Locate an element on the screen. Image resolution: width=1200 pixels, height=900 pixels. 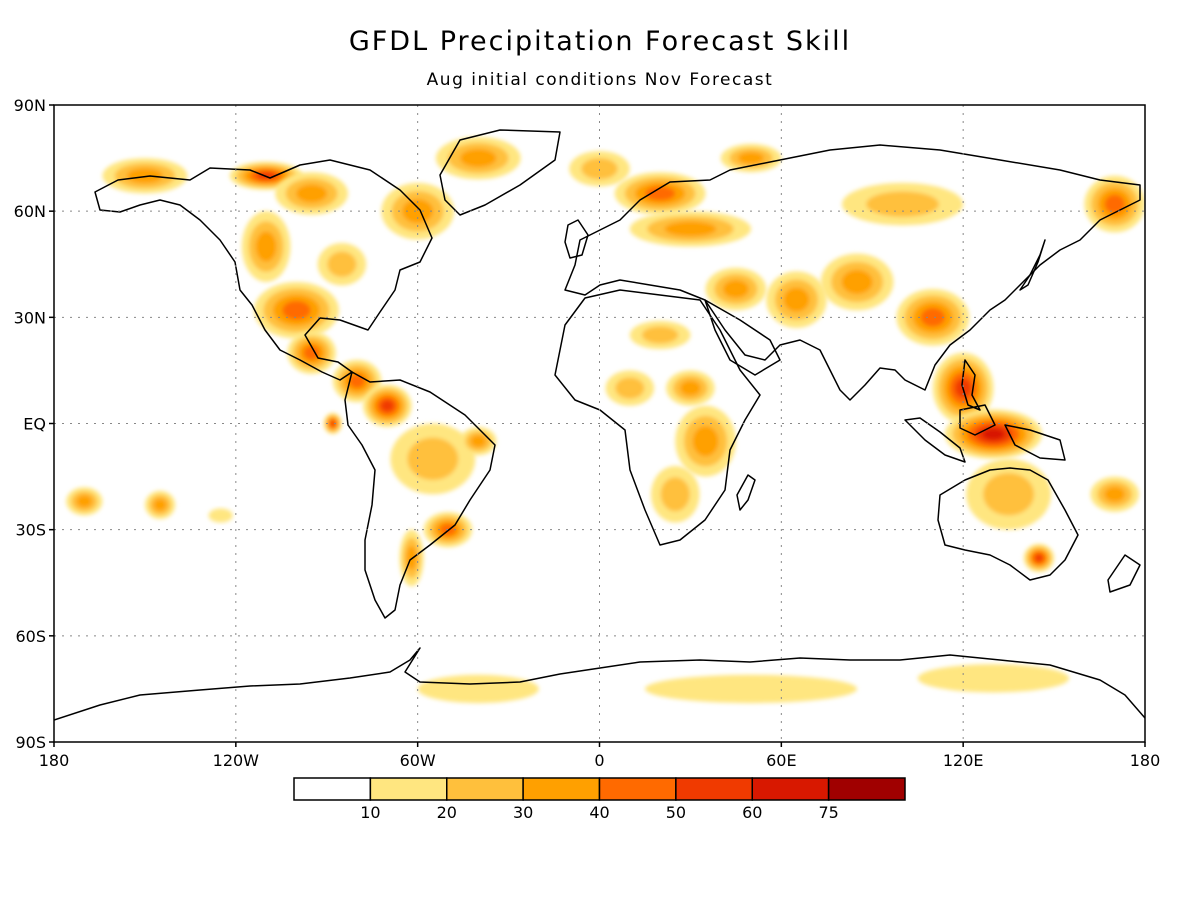
coastline-africa is located at coordinates (657, 417).